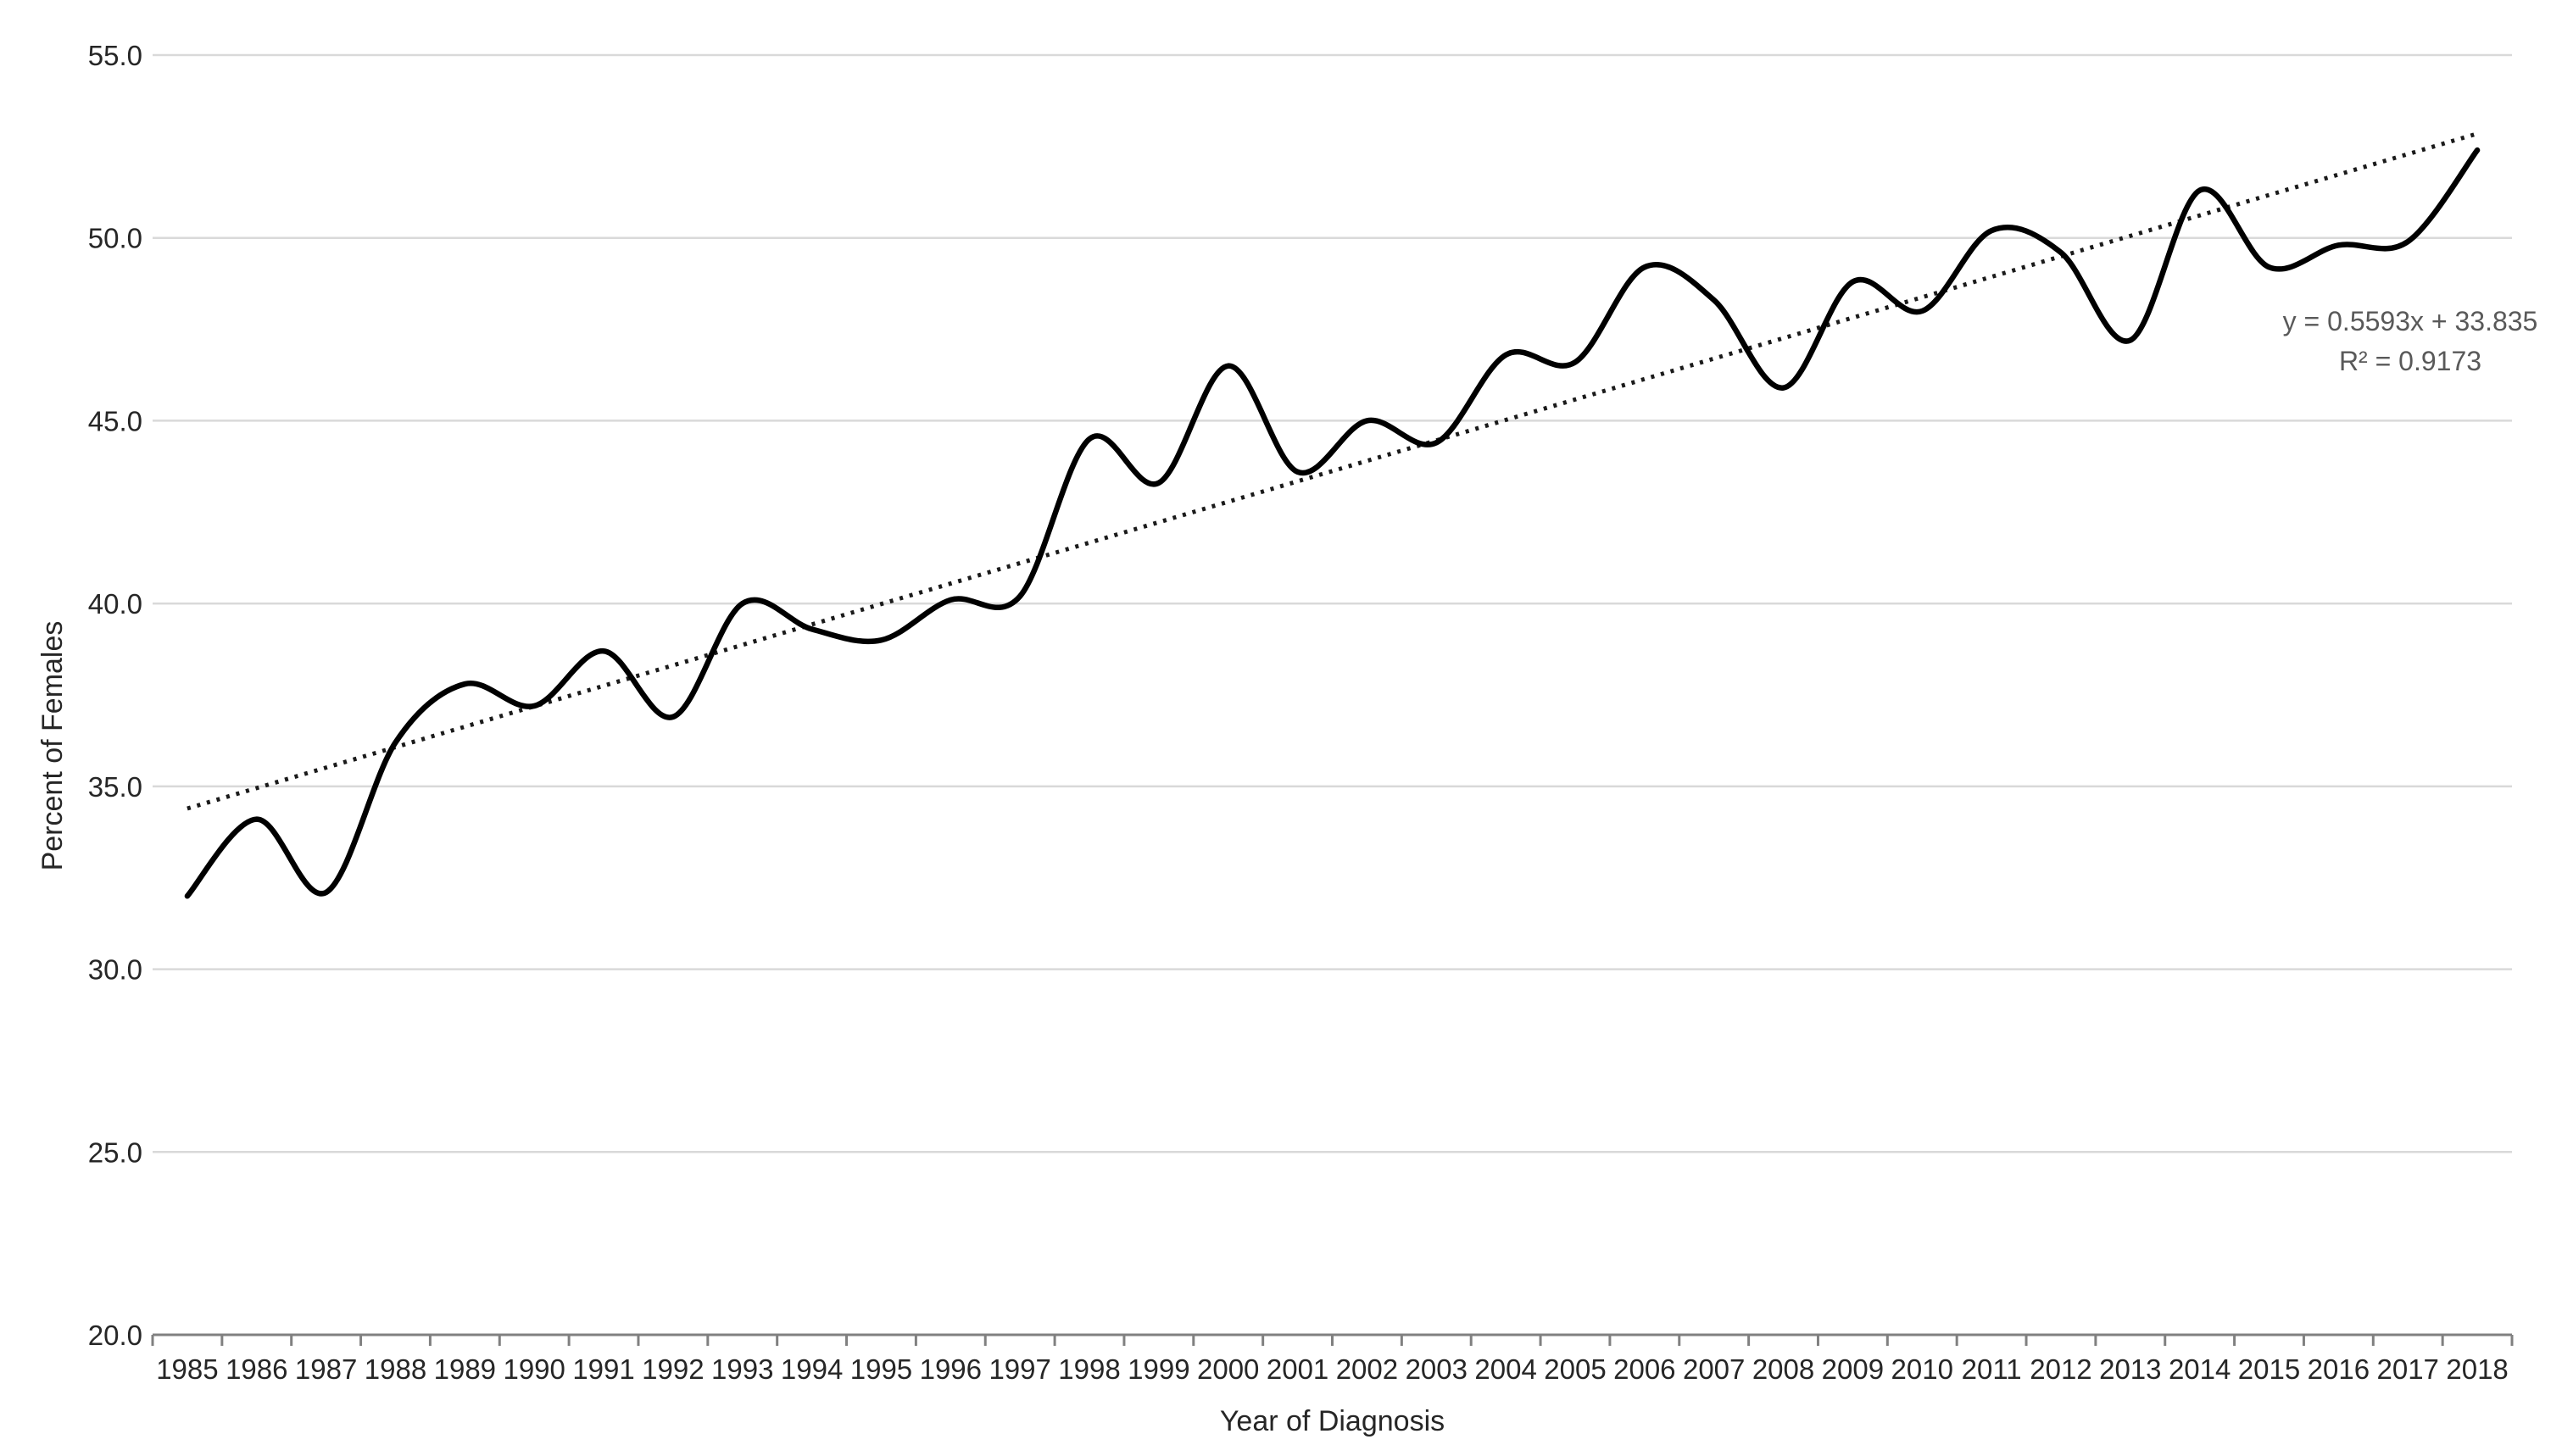  What do you see at coordinates (115, 239) in the screenshot?
I see `y-tick-label: 50.0` at bounding box center [115, 239].